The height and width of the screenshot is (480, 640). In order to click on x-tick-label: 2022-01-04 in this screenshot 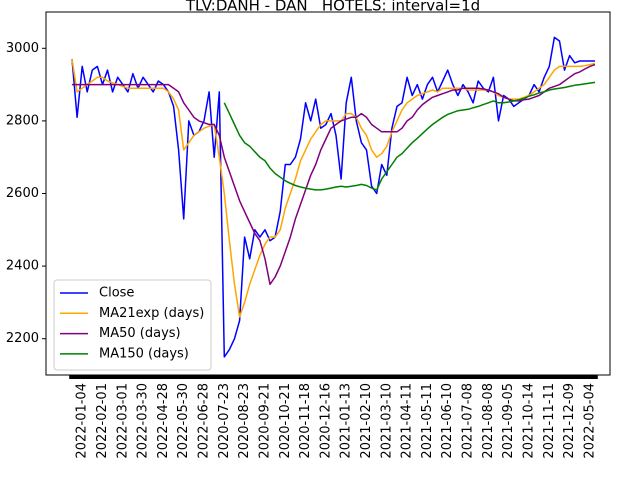, I will do `click(82, 421)`.